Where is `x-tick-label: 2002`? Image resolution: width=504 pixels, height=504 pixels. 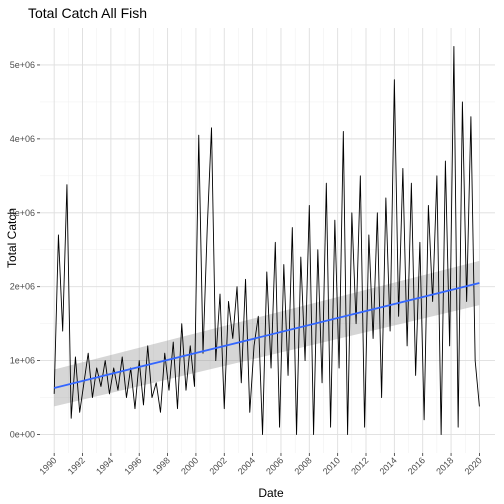
x-tick-label: 2002 is located at coordinates (217, 465).